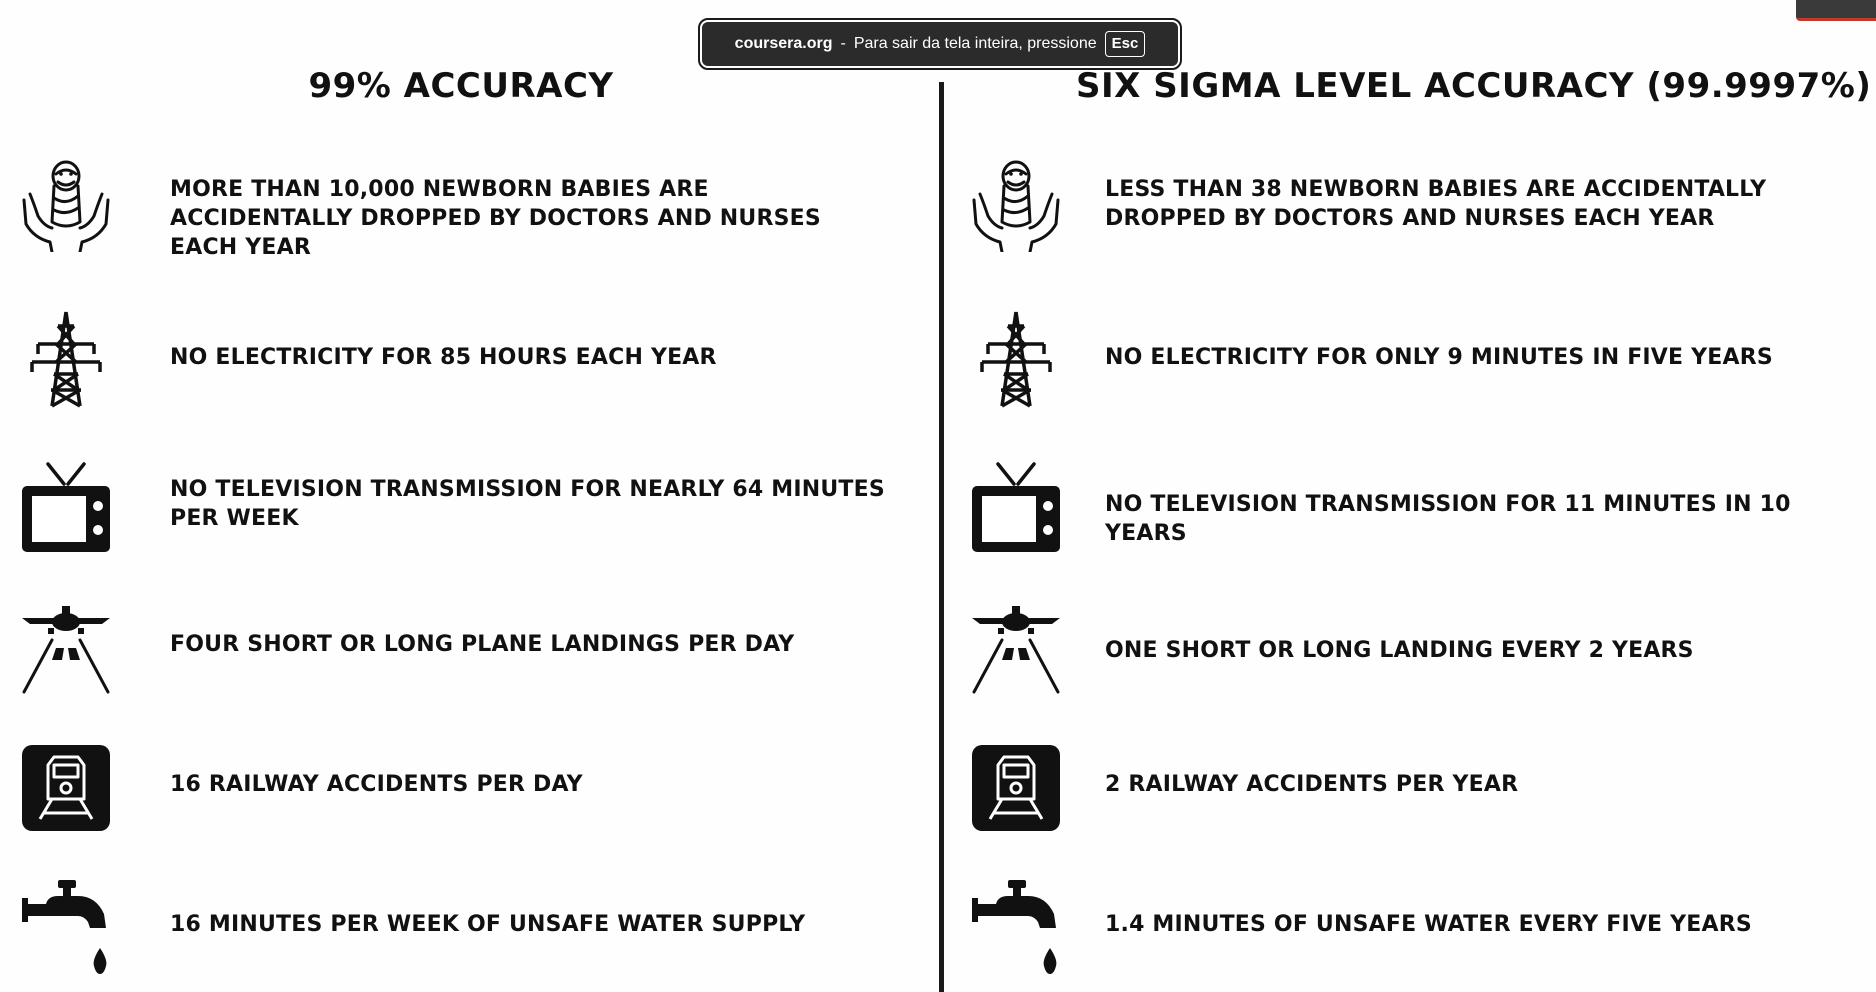 This screenshot has width=1876, height=992. Describe the element at coordinates (443, 357) in the screenshot. I see `left-row-text: NO ELECTRICITY FOR 85 HOURS EACH YEAR` at that location.